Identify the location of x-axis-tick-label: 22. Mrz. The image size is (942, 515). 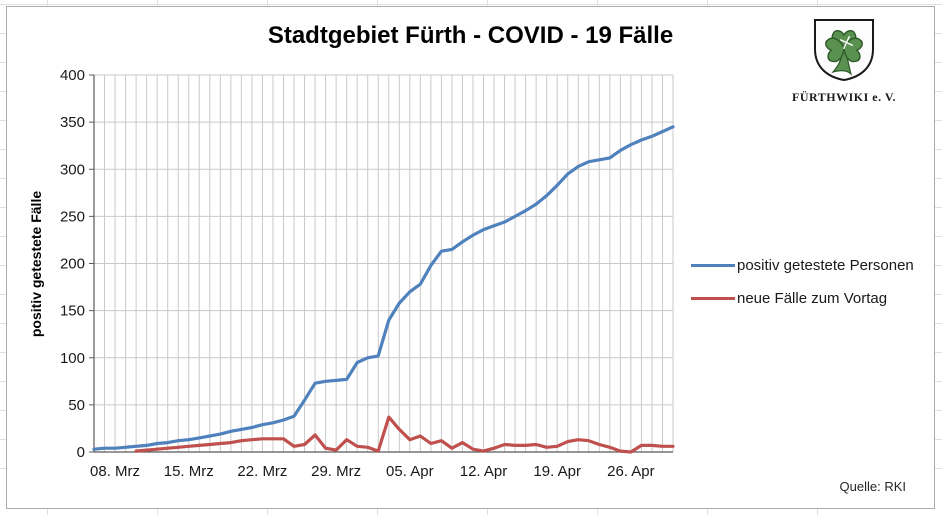
(262, 471).